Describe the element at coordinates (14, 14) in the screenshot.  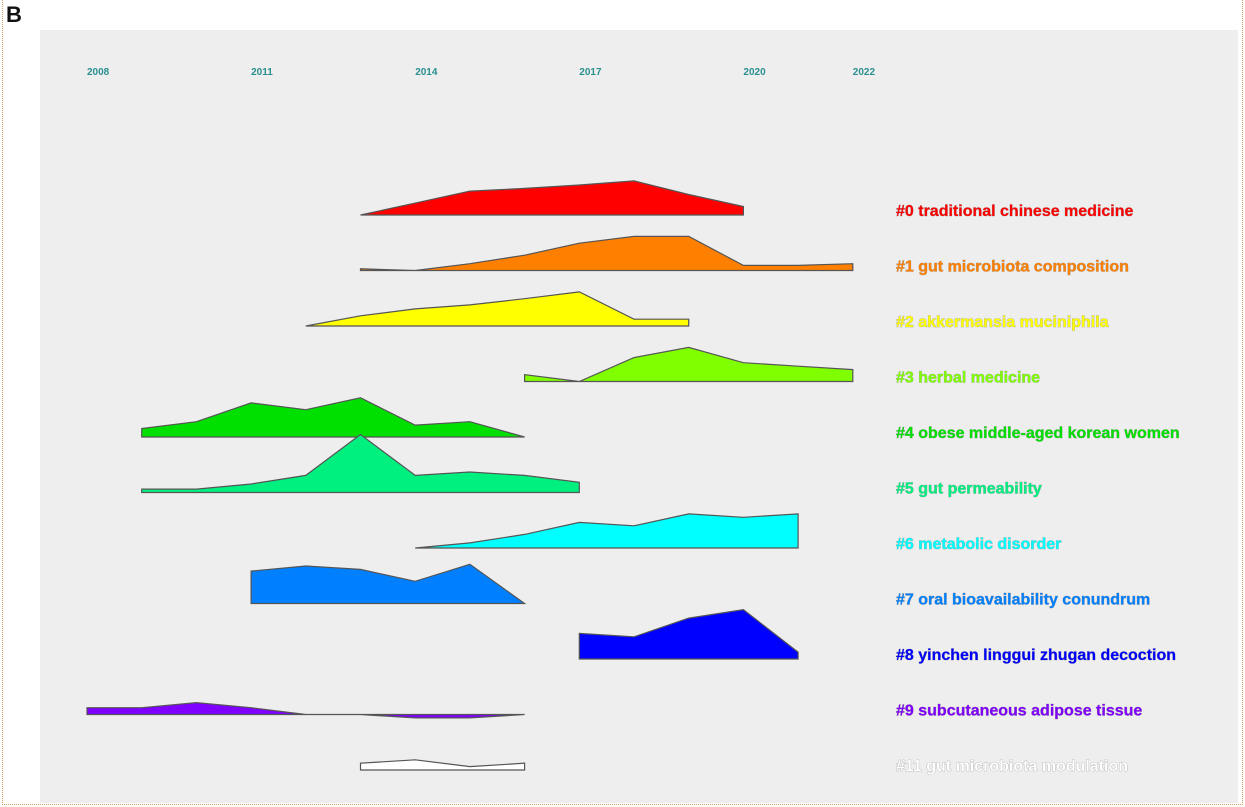
I see `panel-label: B` at that location.